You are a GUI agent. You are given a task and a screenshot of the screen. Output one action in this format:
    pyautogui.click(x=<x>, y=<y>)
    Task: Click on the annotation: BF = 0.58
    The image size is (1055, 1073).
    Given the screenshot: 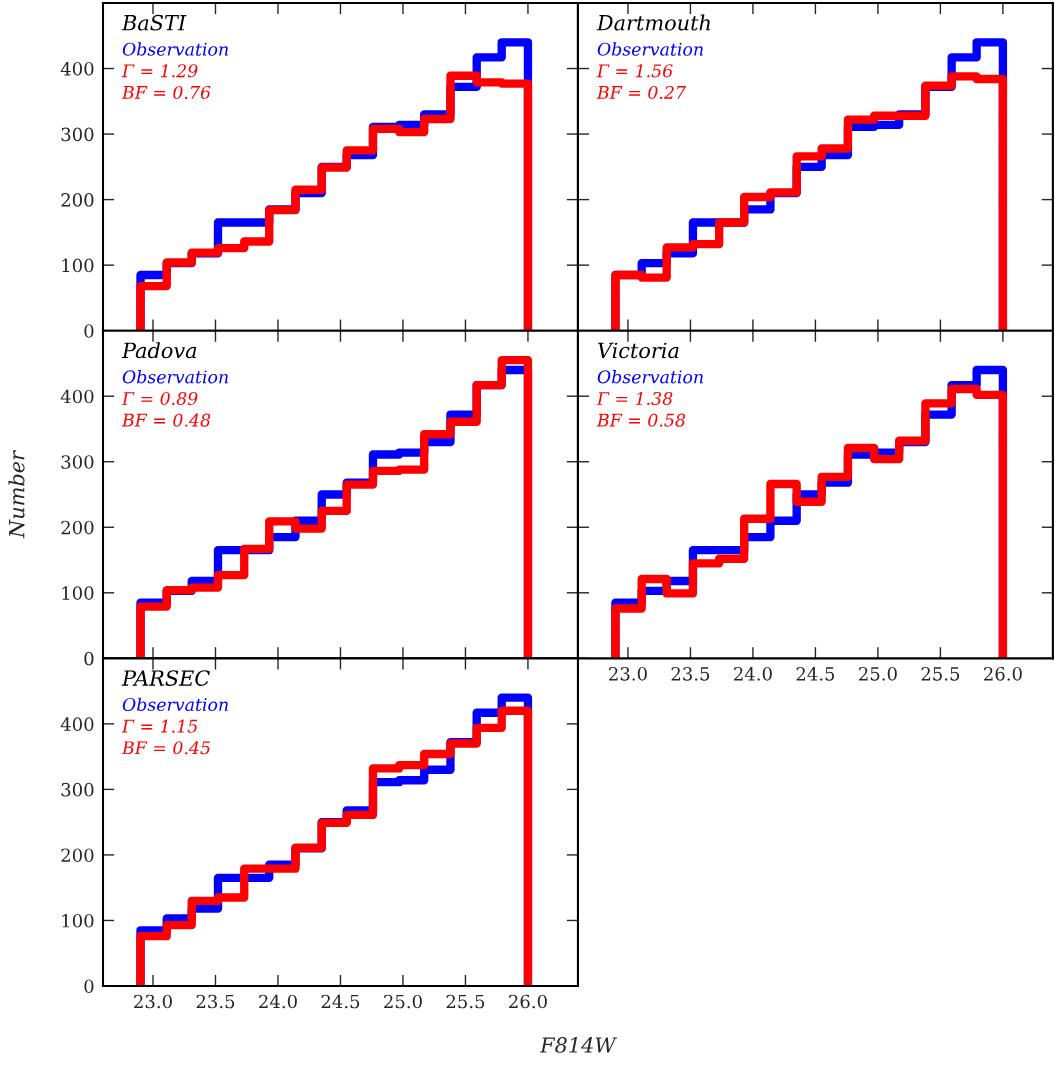 What is the action you would take?
    pyautogui.click(x=641, y=420)
    